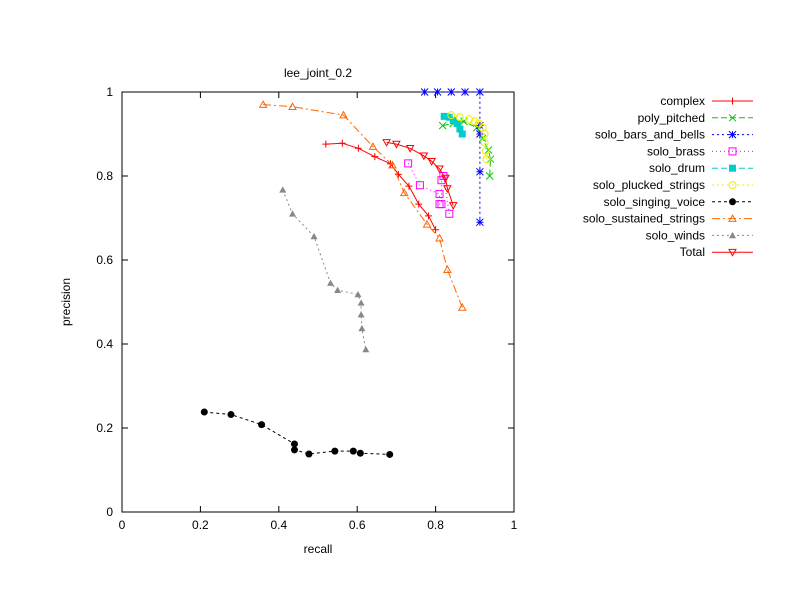 This screenshot has width=792, height=612. I want to click on legend-item: complex, so click(706, 101).